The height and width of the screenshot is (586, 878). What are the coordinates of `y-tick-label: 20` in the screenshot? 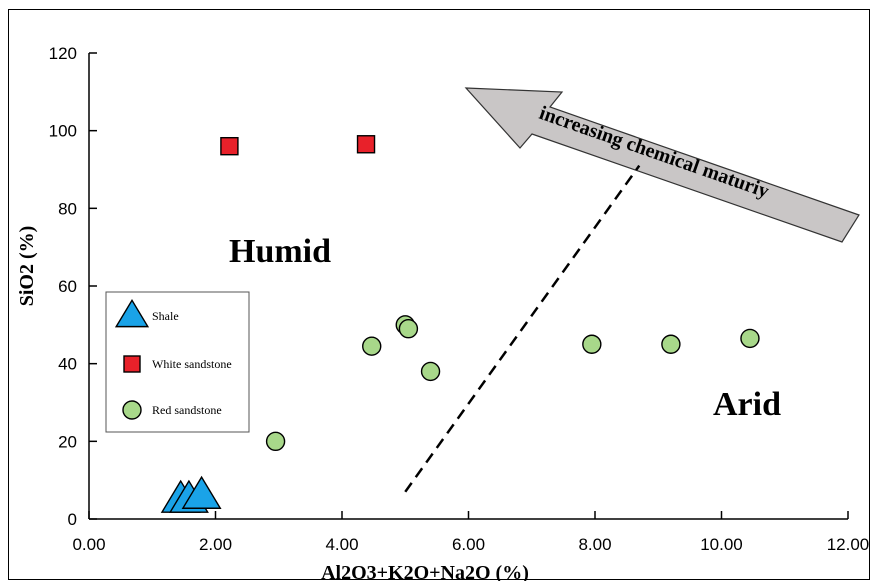 It's located at (67, 441).